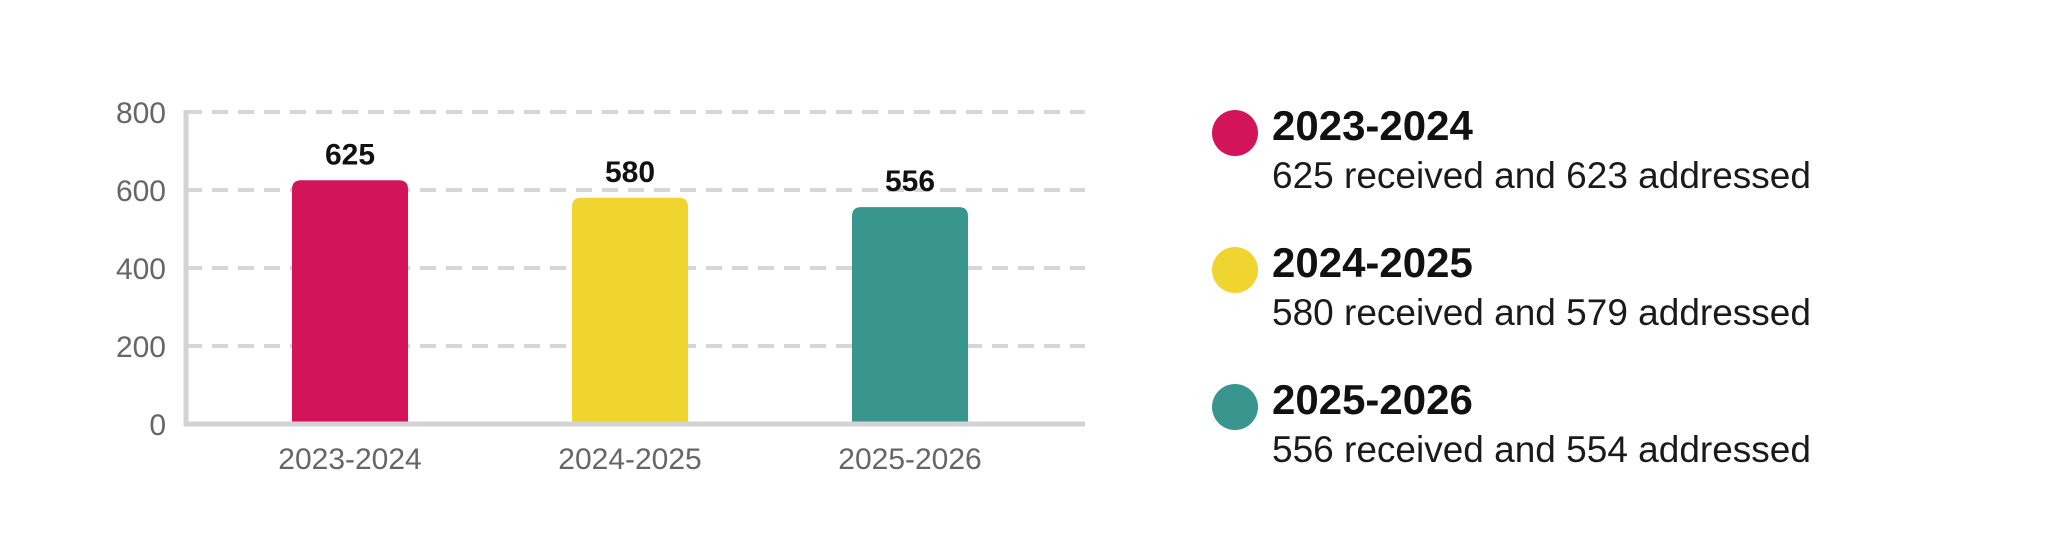 This screenshot has height=558, width=2061. Describe the element at coordinates (1372, 399) in the screenshot. I see `legend-title: 2025-2026` at that location.